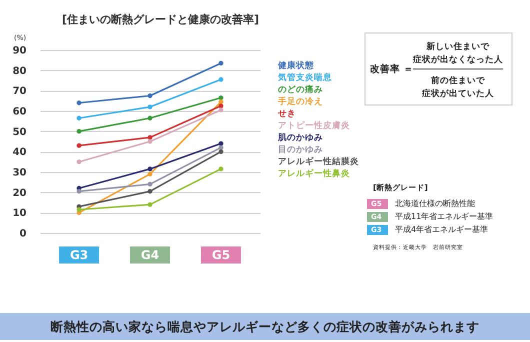  What do you see at coordinates (441, 229) in the screenshot?
I see `text: 平成4年省エネルギー基準` at bounding box center [441, 229].